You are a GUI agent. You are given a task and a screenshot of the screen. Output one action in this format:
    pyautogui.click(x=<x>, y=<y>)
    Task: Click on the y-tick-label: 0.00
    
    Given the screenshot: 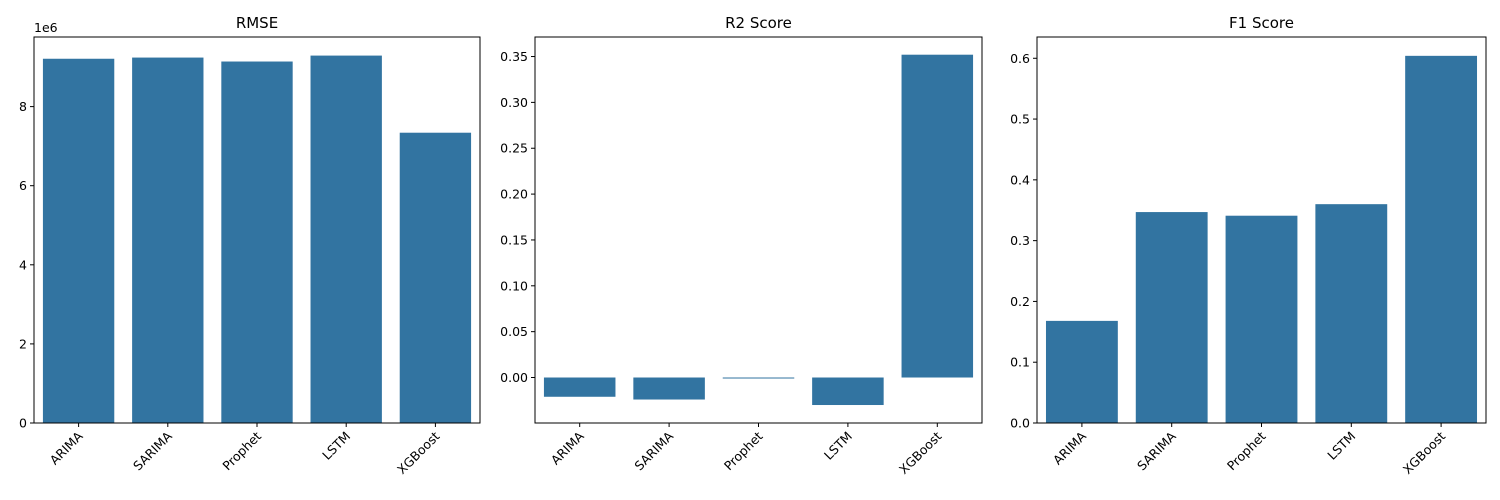 What is the action you would take?
    pyautogui.click(x=514, y=377)
    